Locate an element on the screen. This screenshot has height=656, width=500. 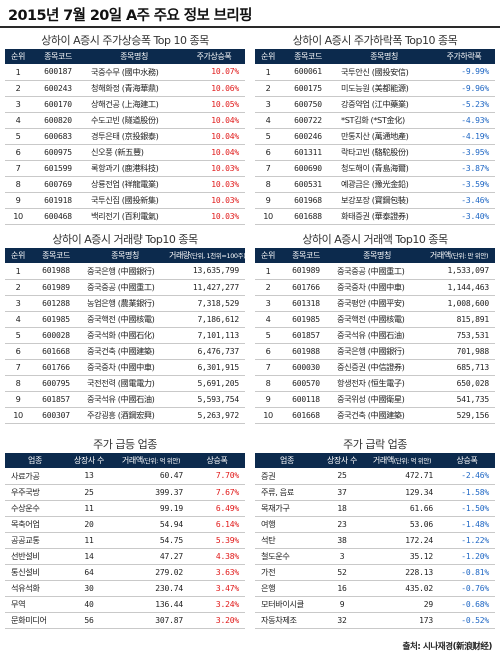
change-cell: -1.22% is located at coordinates (467, 540).